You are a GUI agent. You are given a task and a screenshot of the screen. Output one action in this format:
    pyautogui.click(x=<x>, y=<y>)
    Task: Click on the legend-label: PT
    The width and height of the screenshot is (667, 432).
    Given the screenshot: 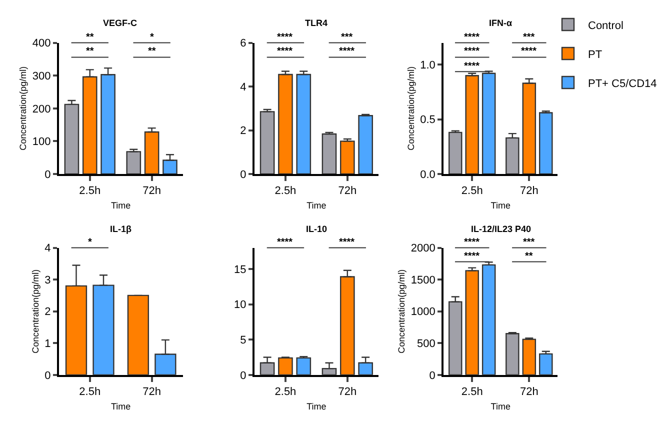 What is the action you would take?
    pyautogui.click(x=595, y=54)
    